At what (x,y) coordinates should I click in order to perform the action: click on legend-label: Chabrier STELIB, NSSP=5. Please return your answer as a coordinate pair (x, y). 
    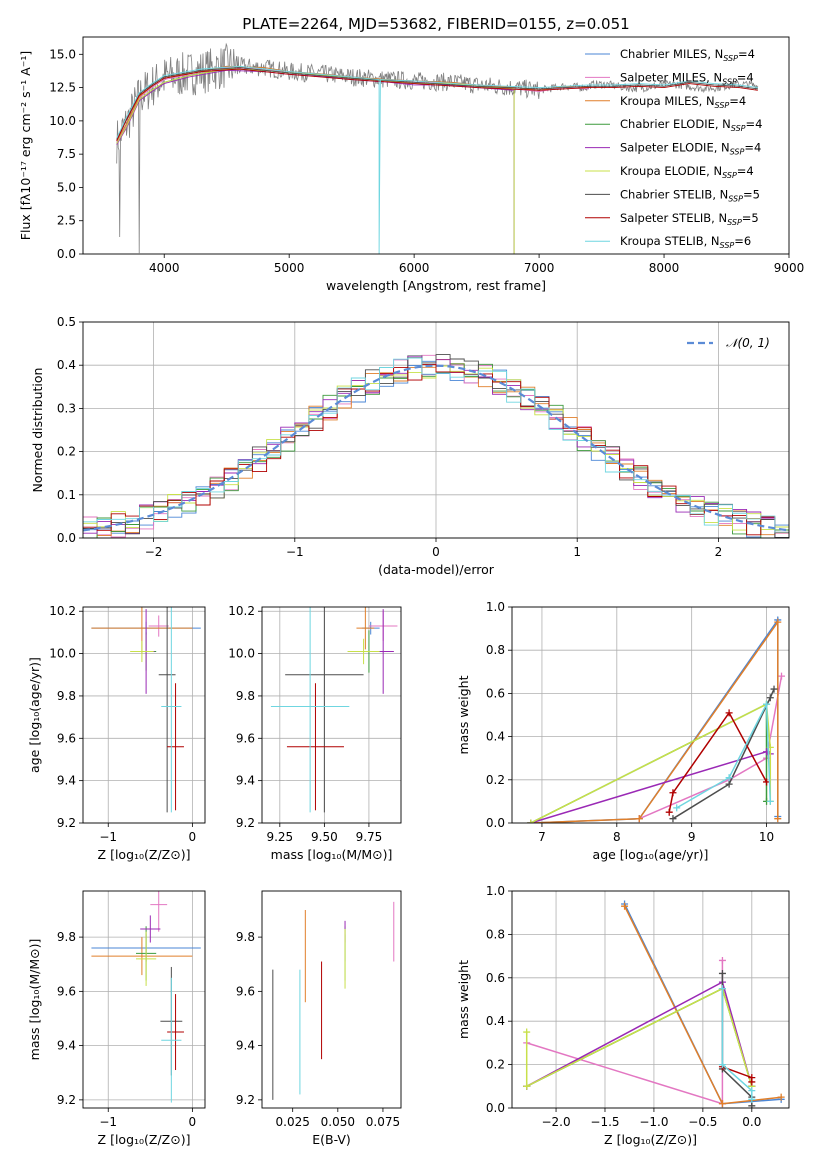
    Looking at the image, I should click on (690, 195).